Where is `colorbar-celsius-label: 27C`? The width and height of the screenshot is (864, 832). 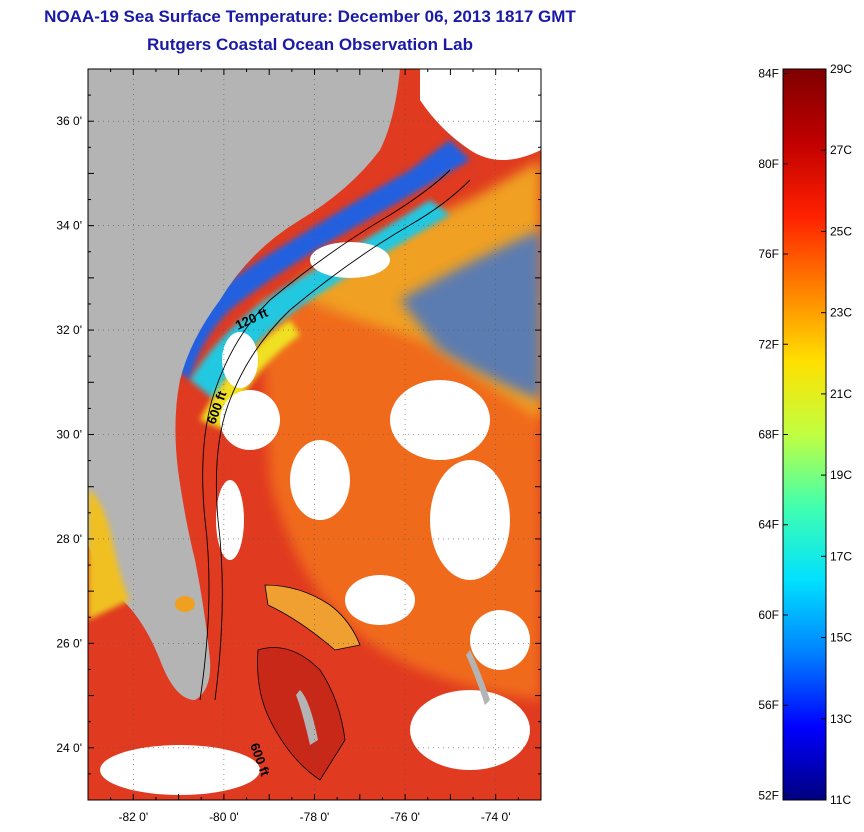
colorbar-celsius-label: 27C is located at coordinates (841, 150).